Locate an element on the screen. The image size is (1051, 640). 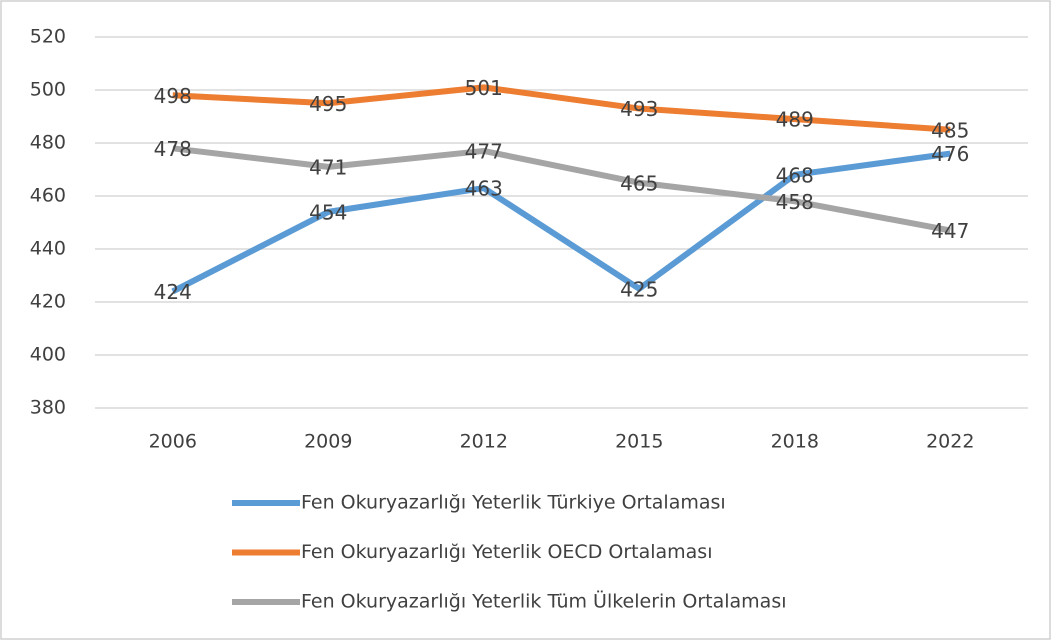
data-label: 489 is located at coordinates (795, 120).